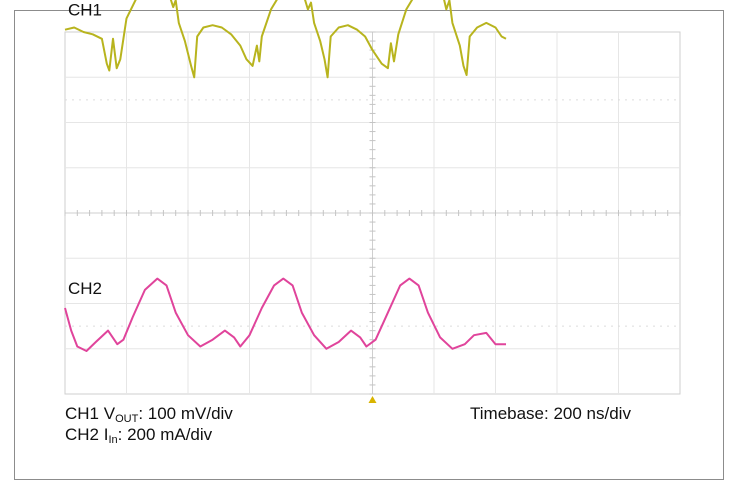  Describe the element at coordinates (550, 413) in the screenshot. I see `timebase-caption: Timebase: 200 ns/div` at that location.